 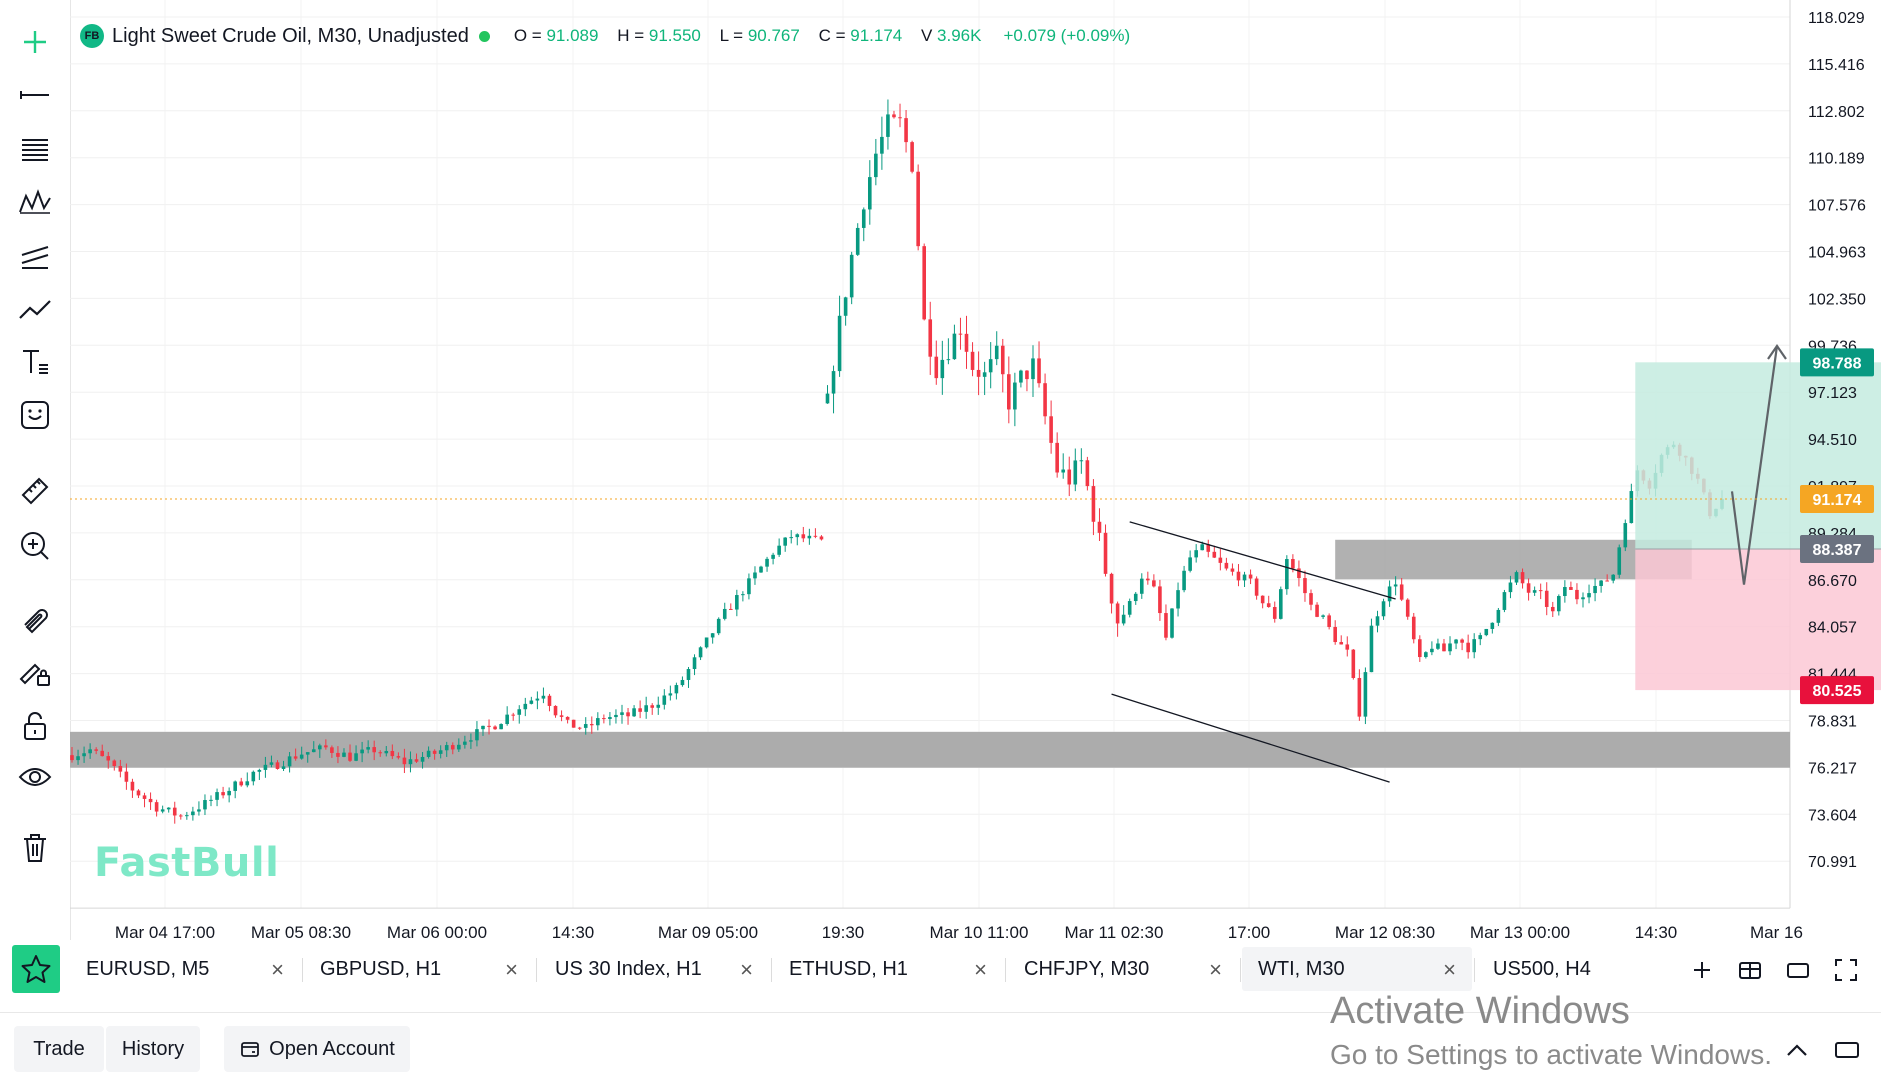 What do you see at coordinates (1798, 970) in the screenshot?
I see `window-icon` at bounding box center [1798, 970].